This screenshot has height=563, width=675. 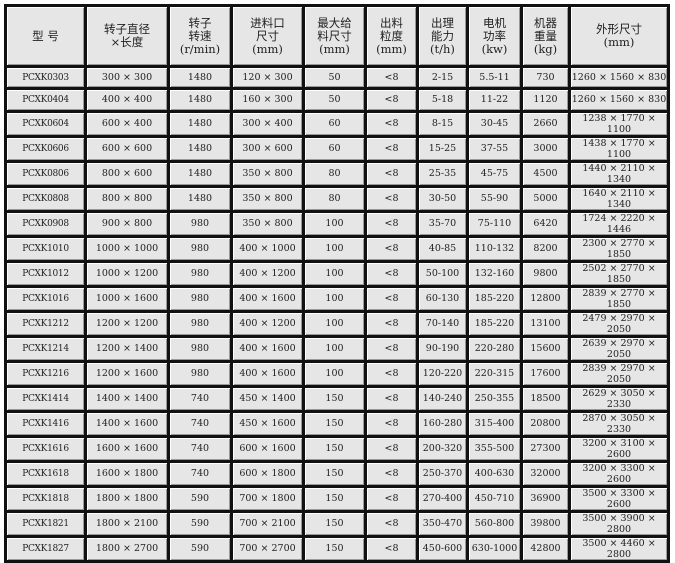 What do you see at coordinates (267, 298) in the screenshot?
I see `cell-feed-opening: 400 × 1600` at bounding box center [267, 298].